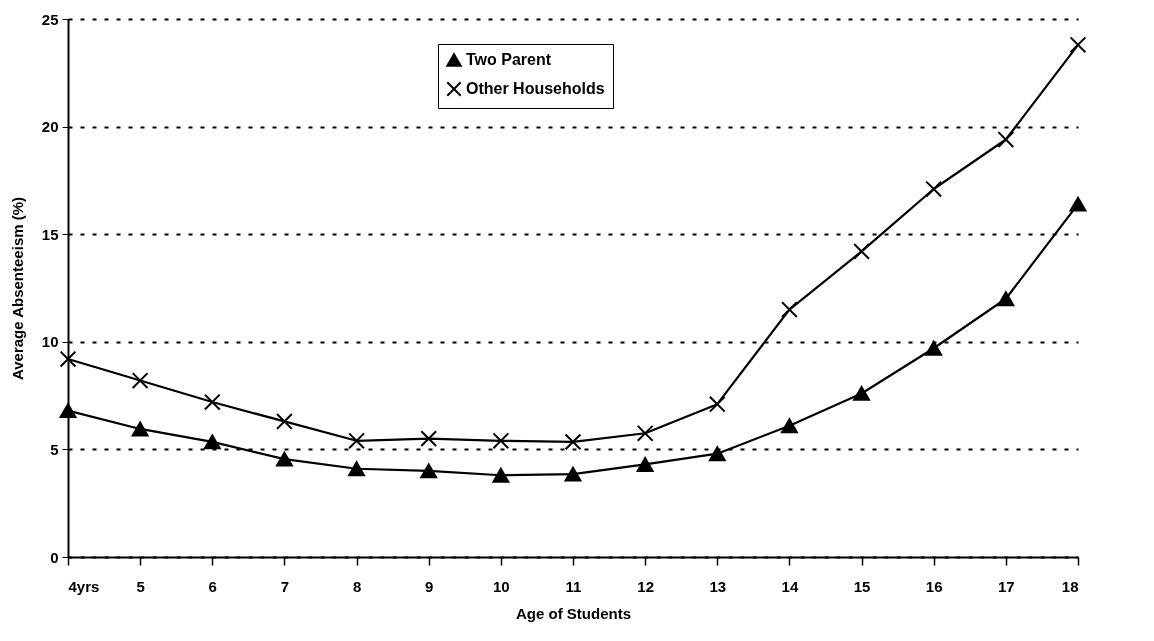  Describe the element at coordinates (573, 586) in the screenshot. I see `x-tick-label: 11` at that location.